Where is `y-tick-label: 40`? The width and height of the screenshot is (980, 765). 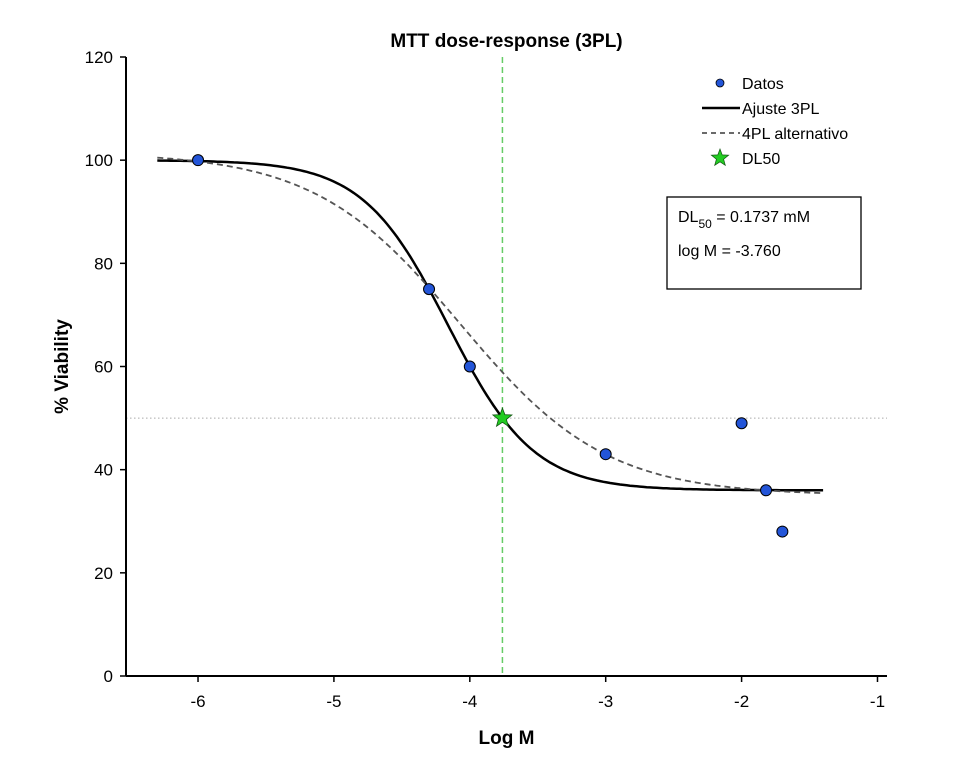
y-tick-label: 40 is located at coordinates (103, 470).